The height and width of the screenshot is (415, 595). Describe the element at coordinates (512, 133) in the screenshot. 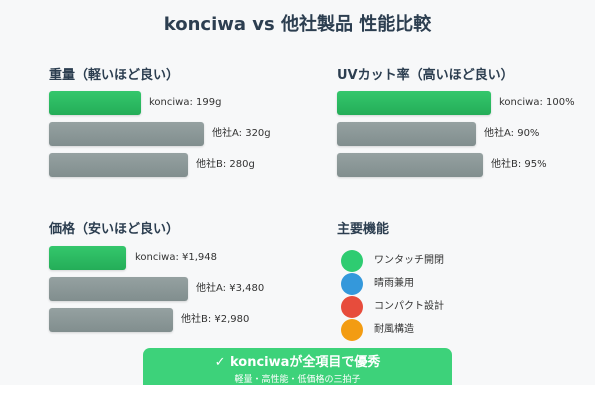

I see `uv-label-a: 他社A: 90%` at that location.